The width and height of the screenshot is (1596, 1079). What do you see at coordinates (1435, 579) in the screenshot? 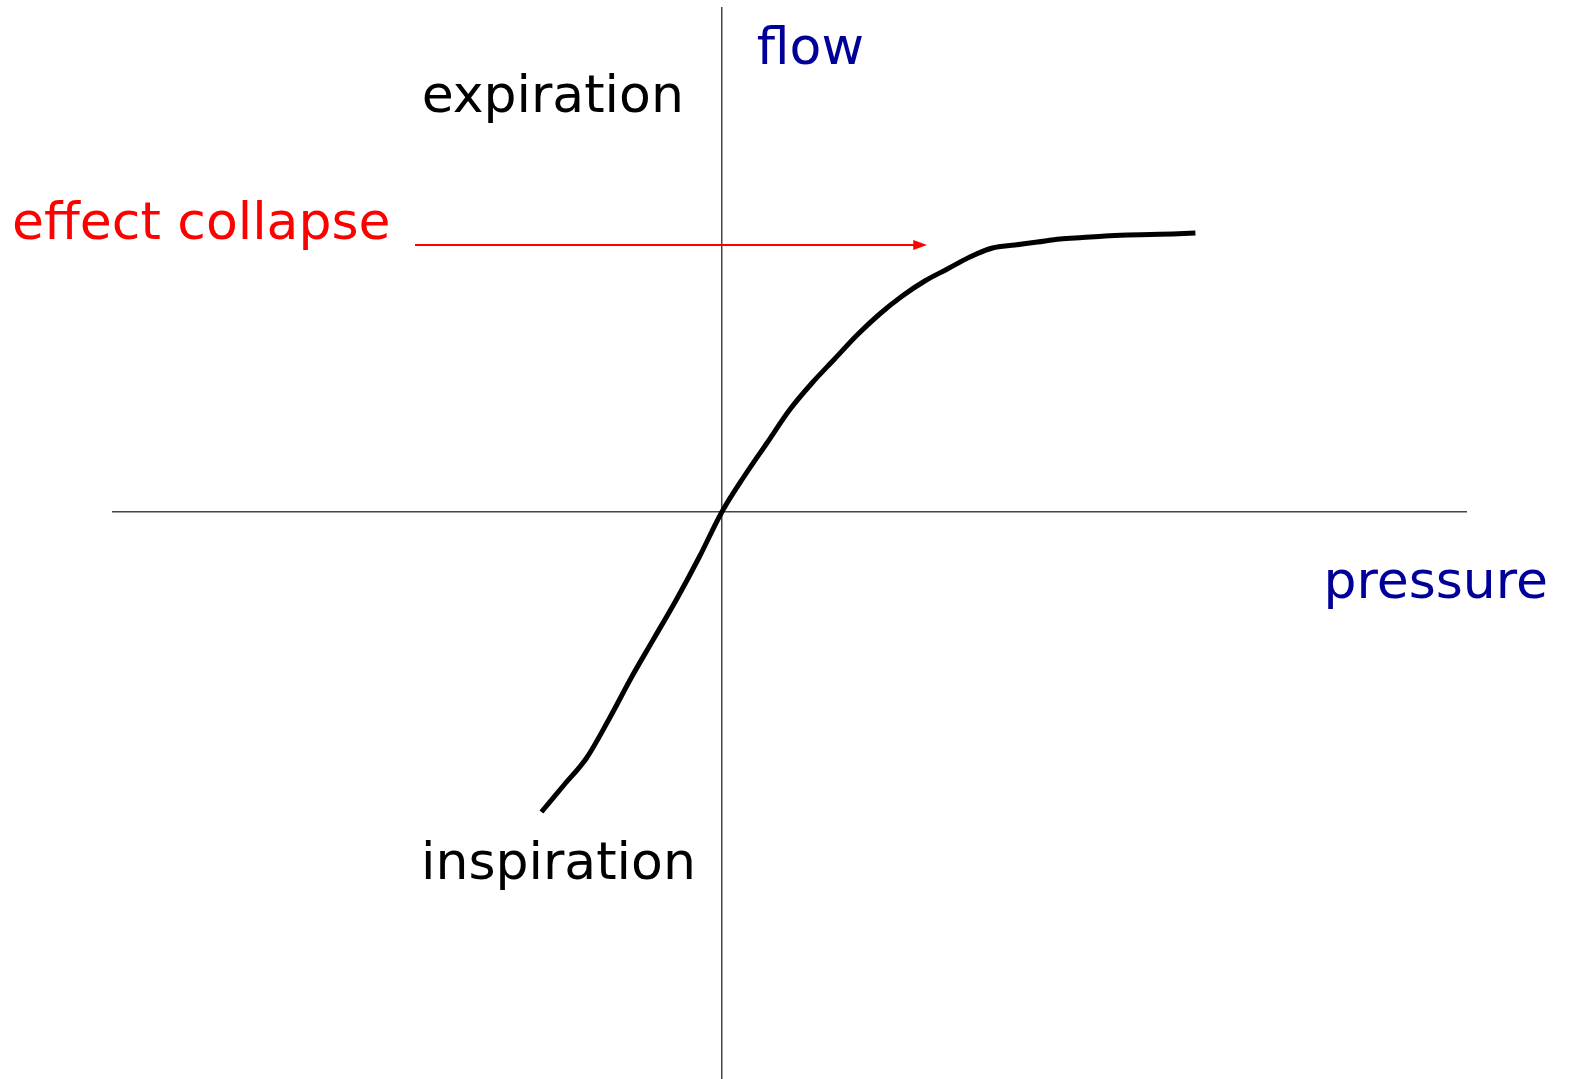
I see `x-axis-title: pressure` at bounding box center [1435, 579].